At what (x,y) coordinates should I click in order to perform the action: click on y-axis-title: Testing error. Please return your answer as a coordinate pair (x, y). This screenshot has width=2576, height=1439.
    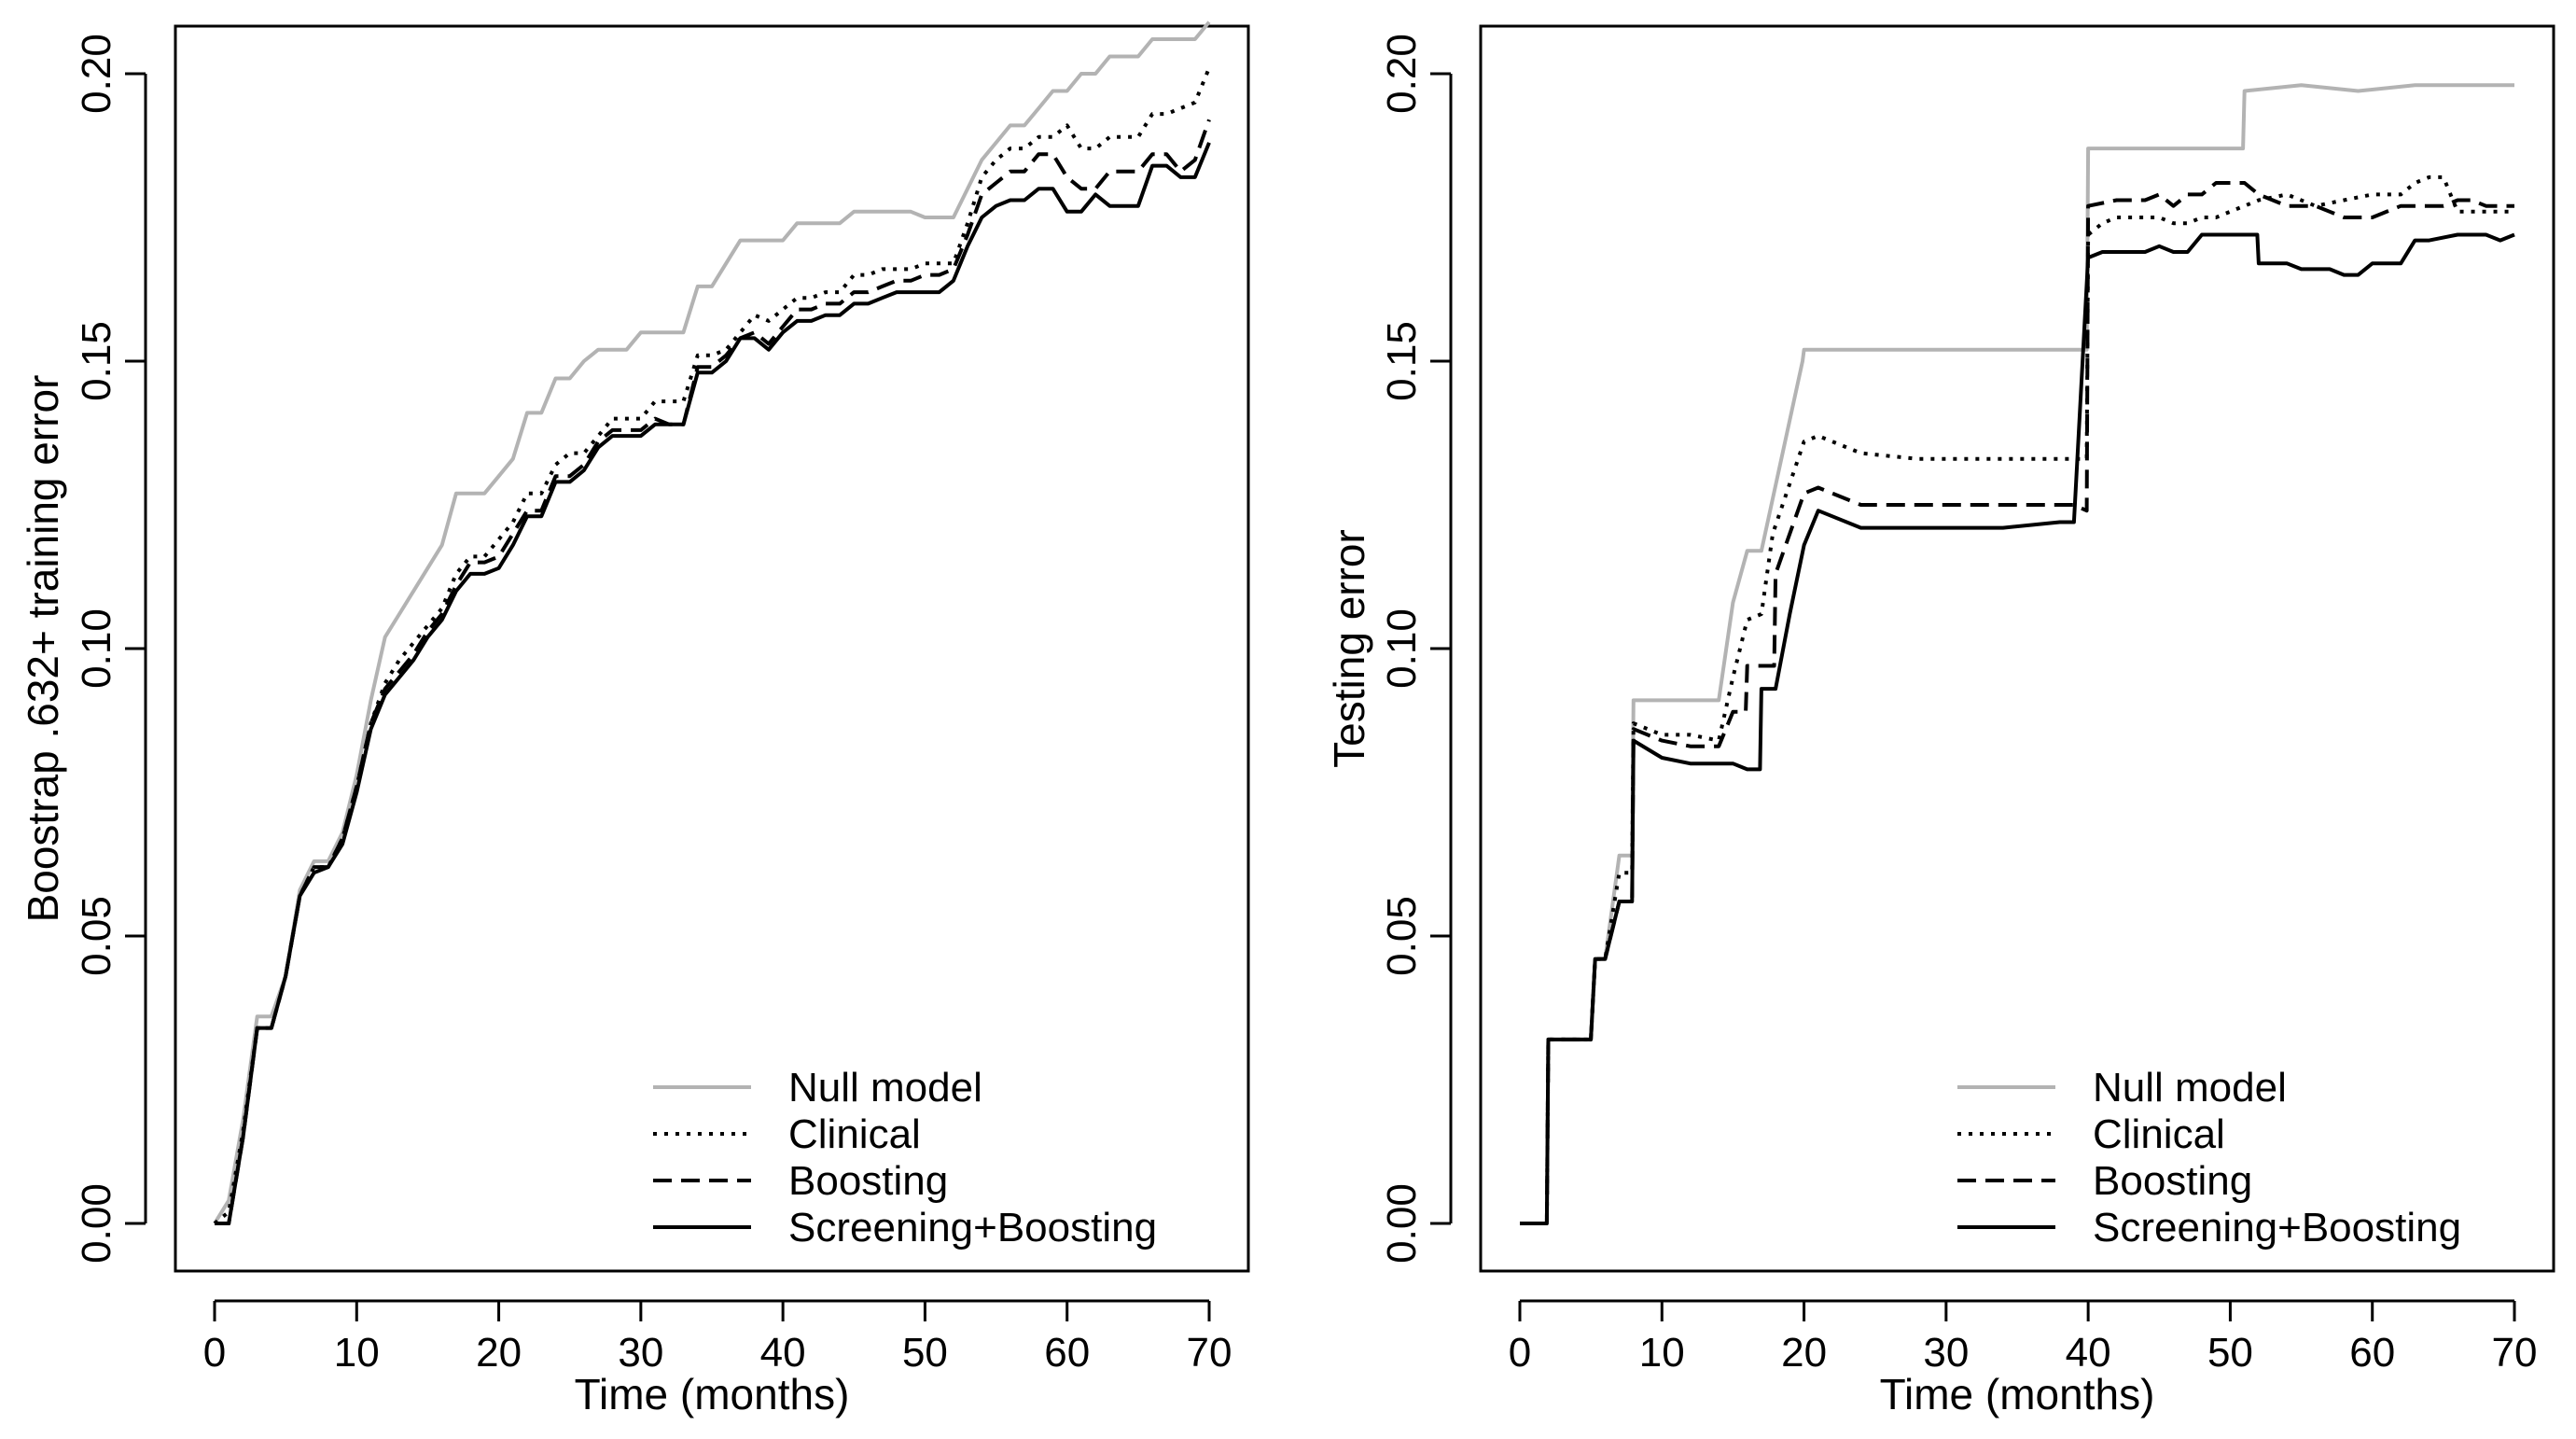
    Looking at the image, I should click on (1349, 648).